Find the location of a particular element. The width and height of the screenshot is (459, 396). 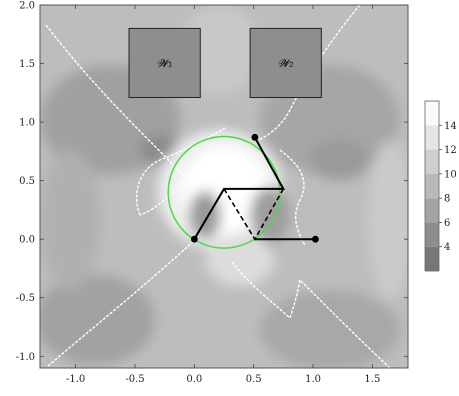

y-tick-label: 2.0 is located at coordinates (27, 6).